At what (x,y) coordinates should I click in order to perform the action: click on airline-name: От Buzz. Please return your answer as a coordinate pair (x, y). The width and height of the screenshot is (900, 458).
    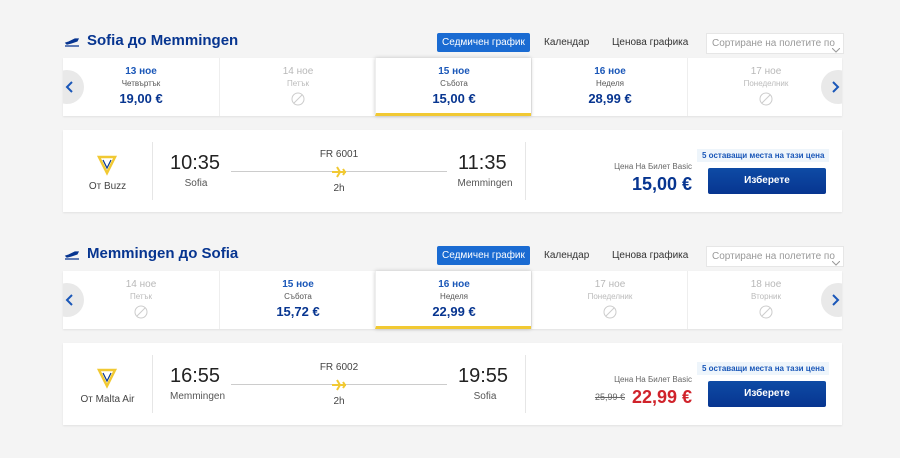
    Looking at the image, I should click on (107, 186).